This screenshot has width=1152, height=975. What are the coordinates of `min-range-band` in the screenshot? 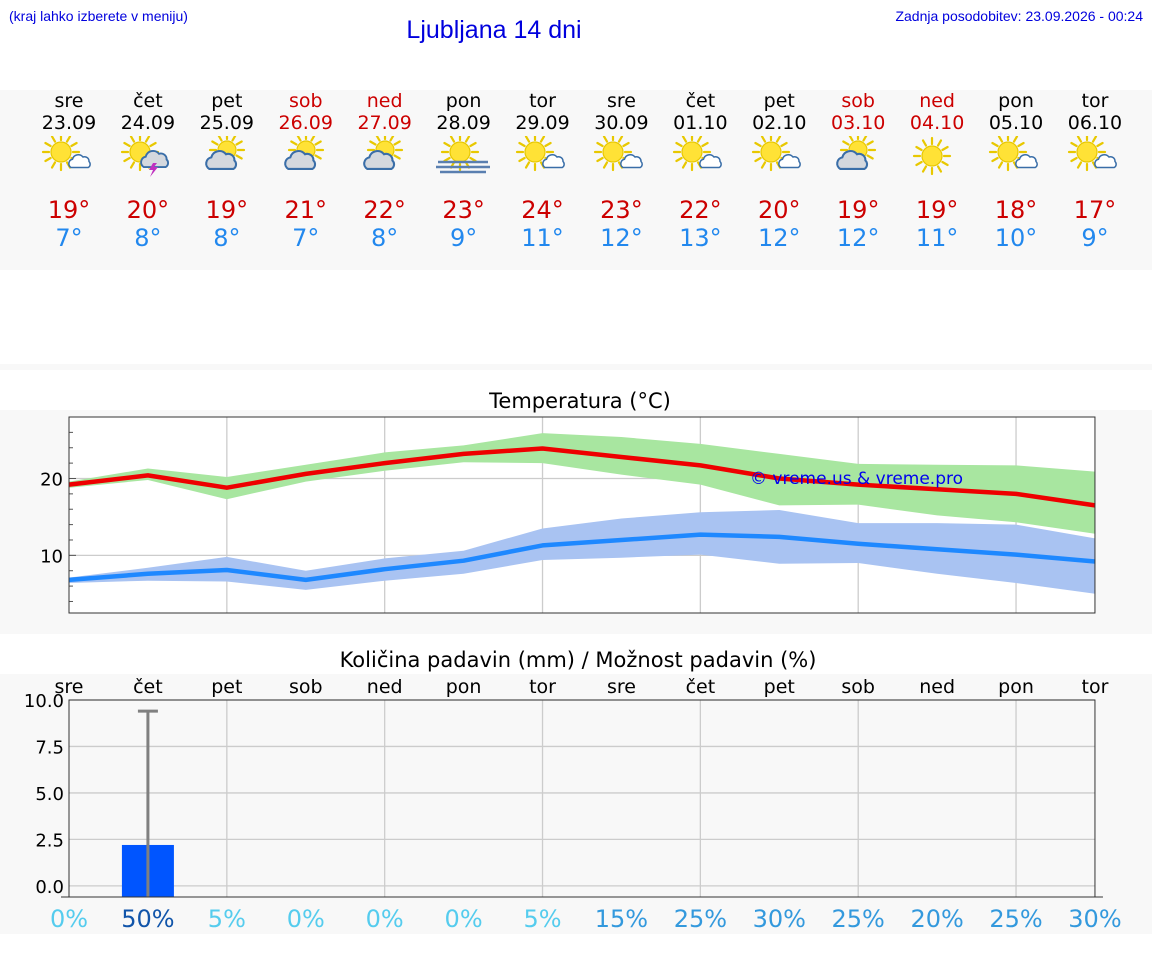 It's located at (582, 552).